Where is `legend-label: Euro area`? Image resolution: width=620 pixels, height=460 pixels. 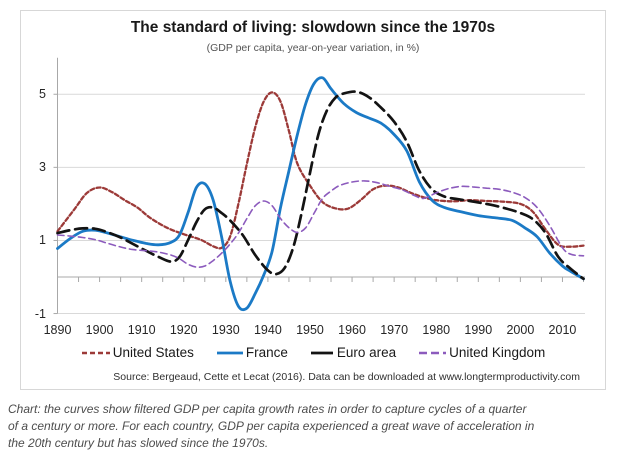 legend-label: Euro area is located at coordinates (366, 352).